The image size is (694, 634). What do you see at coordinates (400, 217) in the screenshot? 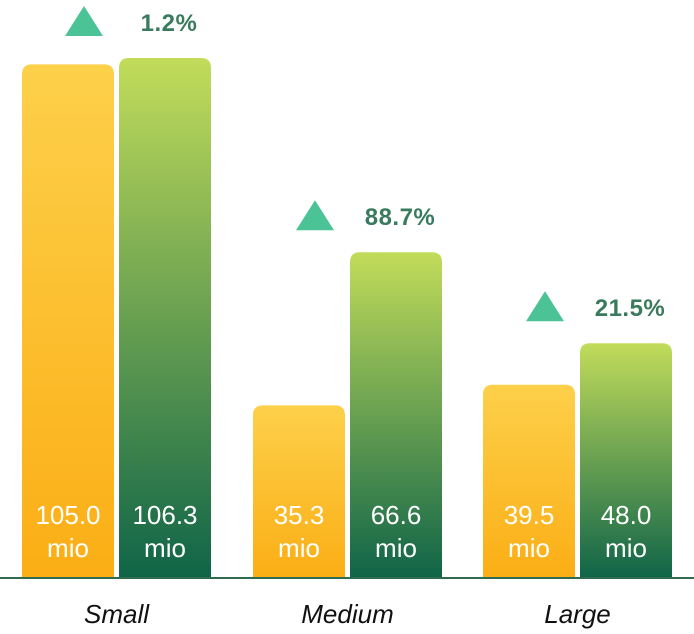
I see `change-label-medium: 88.7%` at bounding box center [400, 217].